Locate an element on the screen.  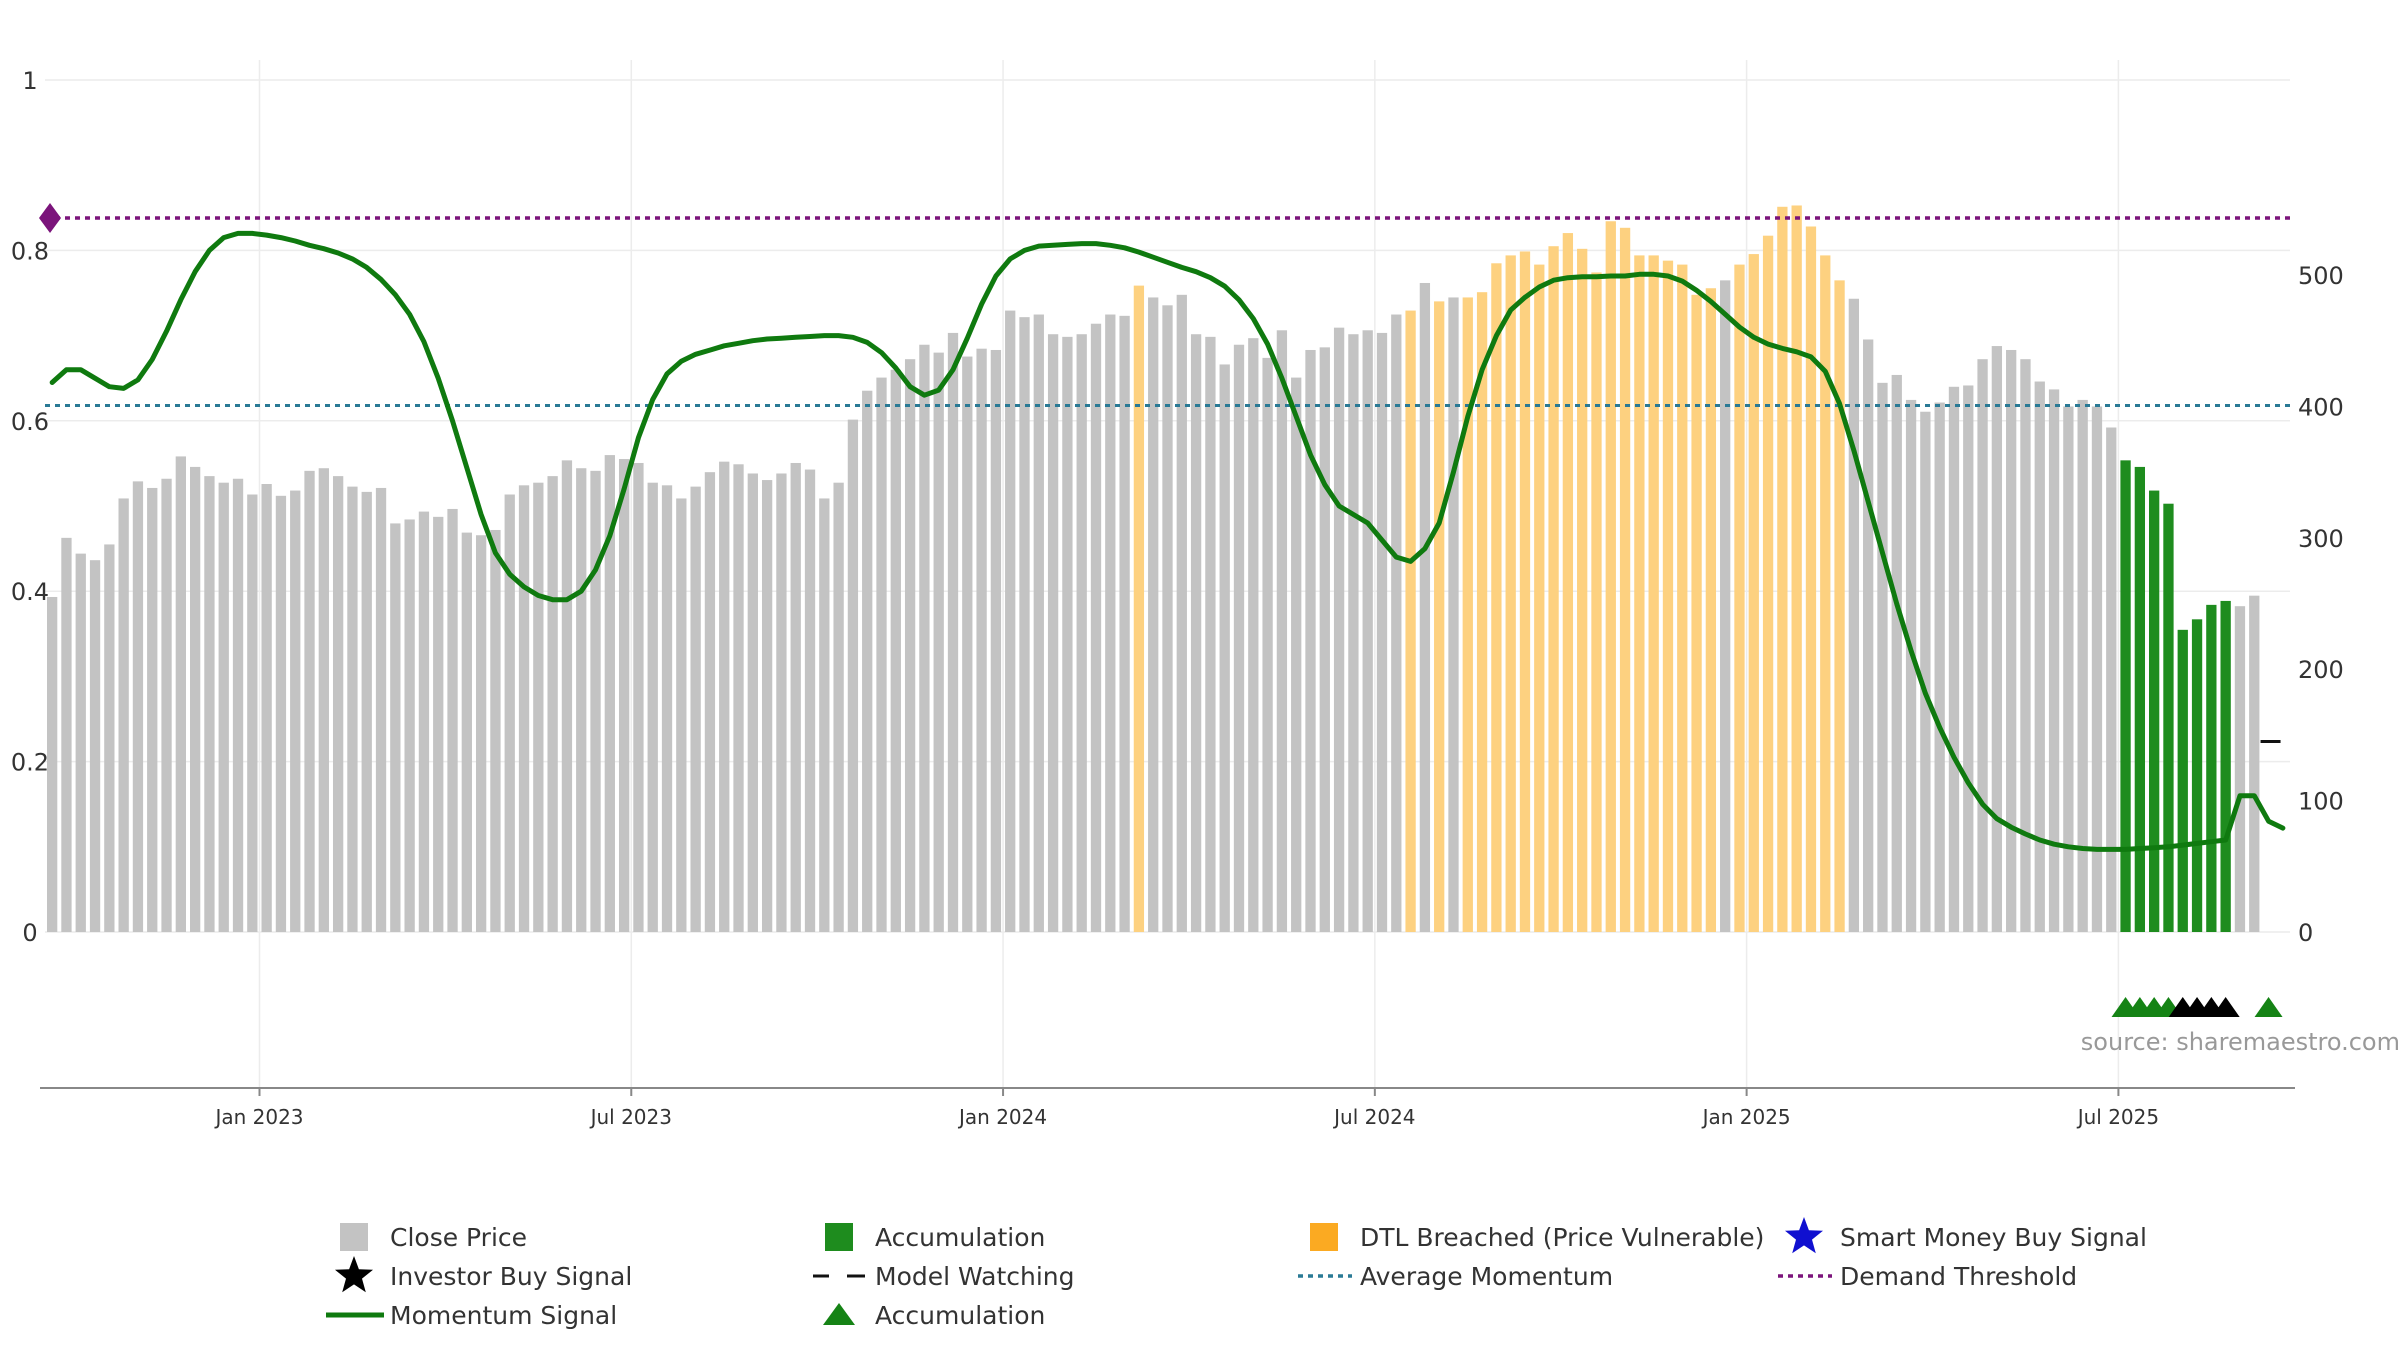
reference-lines is located at coordinates (1167, 305).